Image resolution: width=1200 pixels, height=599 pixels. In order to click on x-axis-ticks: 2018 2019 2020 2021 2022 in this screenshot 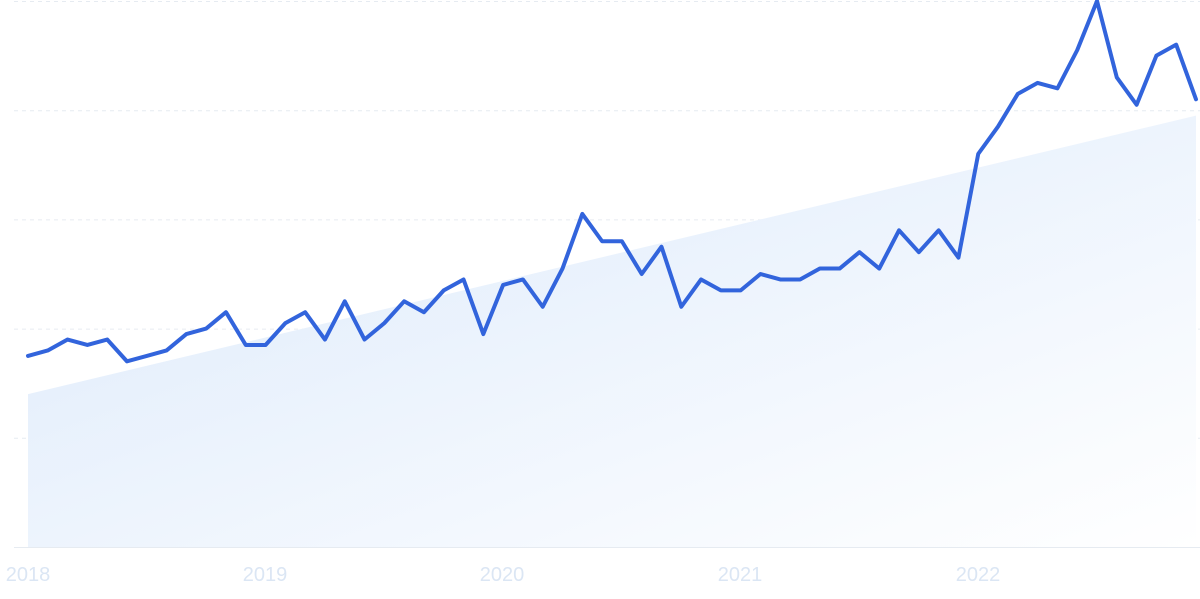, I will do `click(503, 575)`.